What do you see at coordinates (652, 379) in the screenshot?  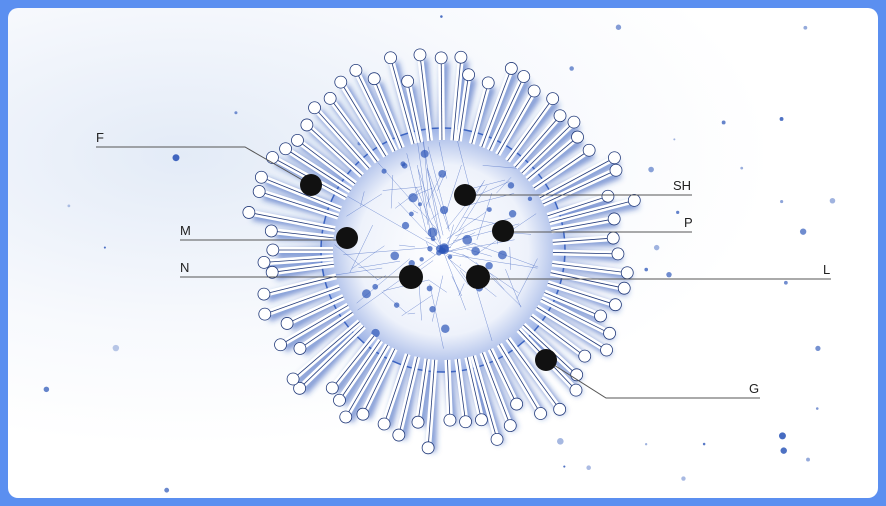 I see `leader-line-g` at bounding box center [652, 379].